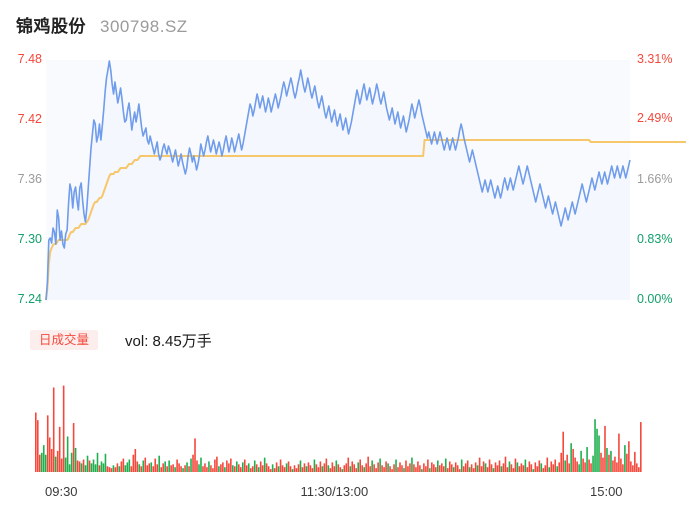 Image resolution: width=686 pixels, height=524 pixels. What do you see at coordinates (343, 494) in the screenshot?
I see `x-axis: 09:30 11:30/13:00 15:00` at bounding box center [343, 494].